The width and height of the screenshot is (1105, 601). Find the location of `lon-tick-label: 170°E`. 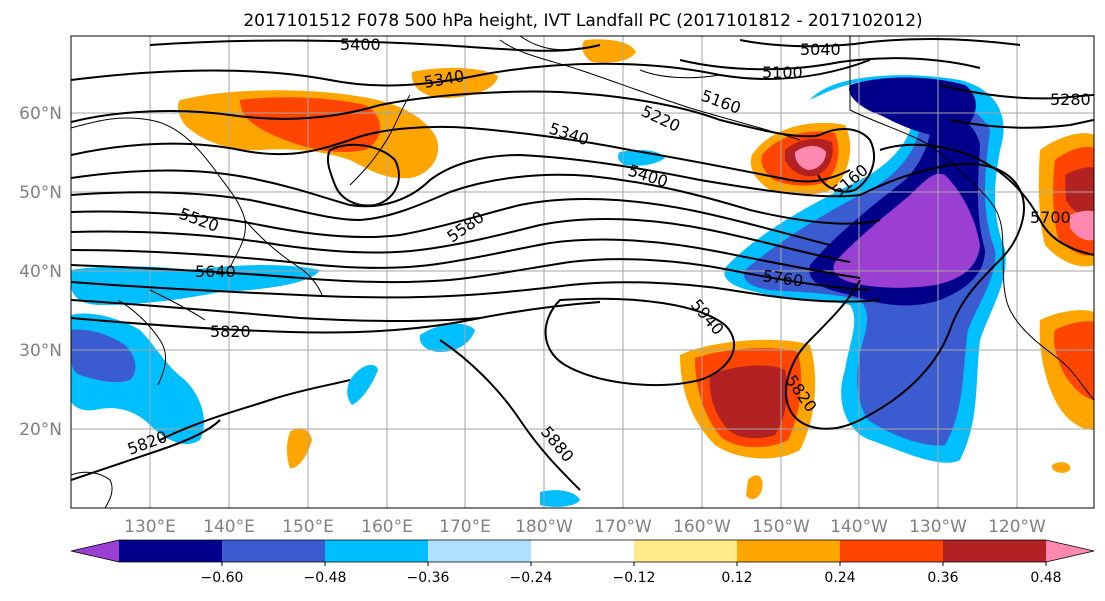

lon-tick-label: 170°E is located at coordinates (465, 527).